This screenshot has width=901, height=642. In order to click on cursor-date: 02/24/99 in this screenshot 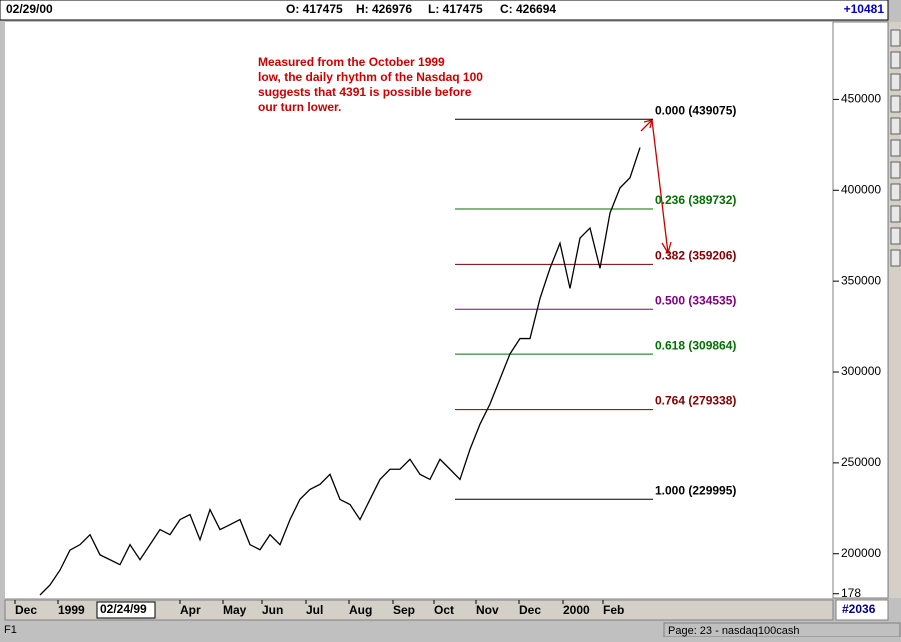, I will do `click(123, 609)`.